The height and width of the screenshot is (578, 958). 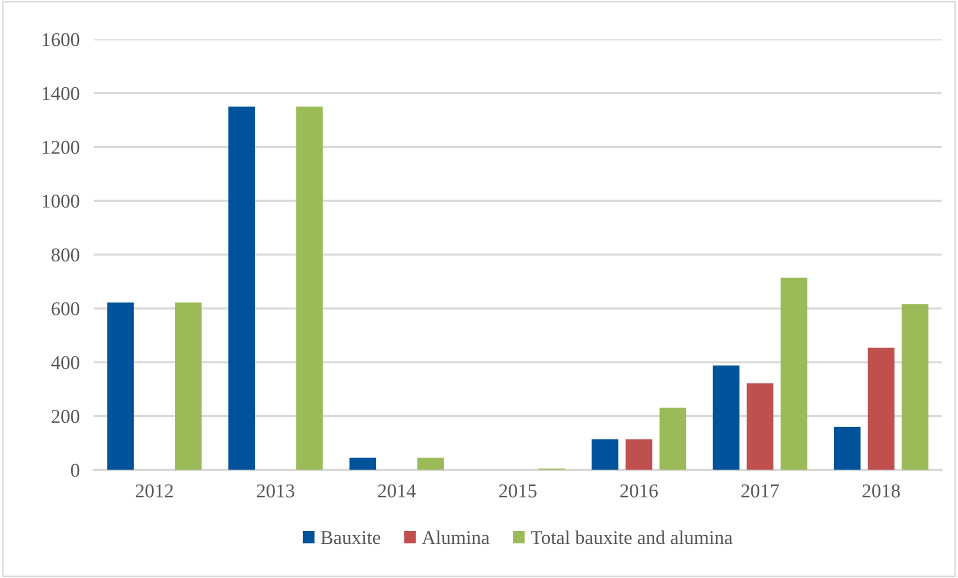 What do you see at coordinates (61, 201) in the screenshot?
I see `y-tick-label: 1000` at bounding box center [61, 201].